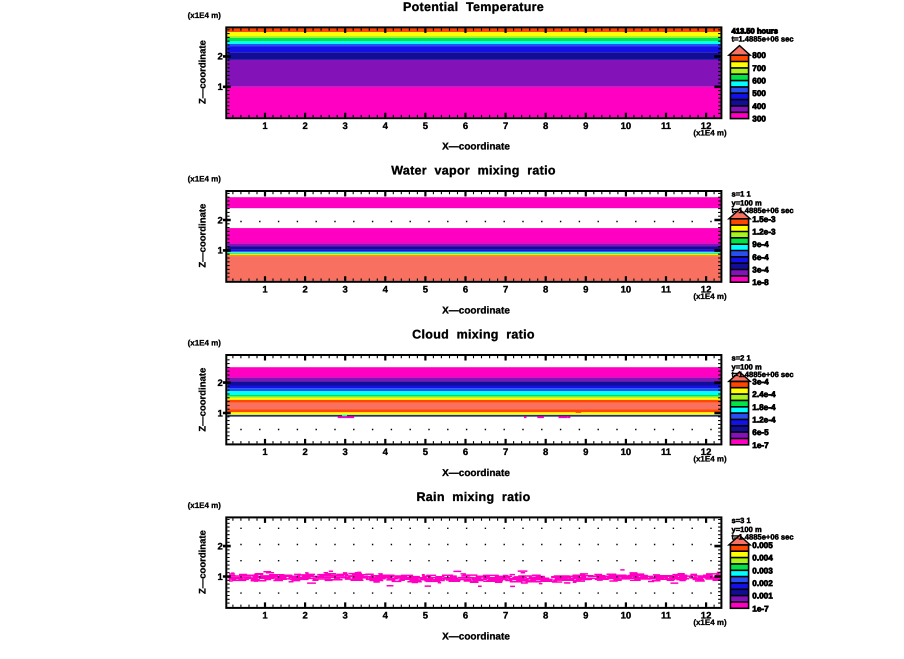 The width and height of the screenshot is (904, 659). What do you see at coordinates (755, 31) in the screenshot?
I see `svg-text: 413.50 hours` at bounding box center [755, 31].